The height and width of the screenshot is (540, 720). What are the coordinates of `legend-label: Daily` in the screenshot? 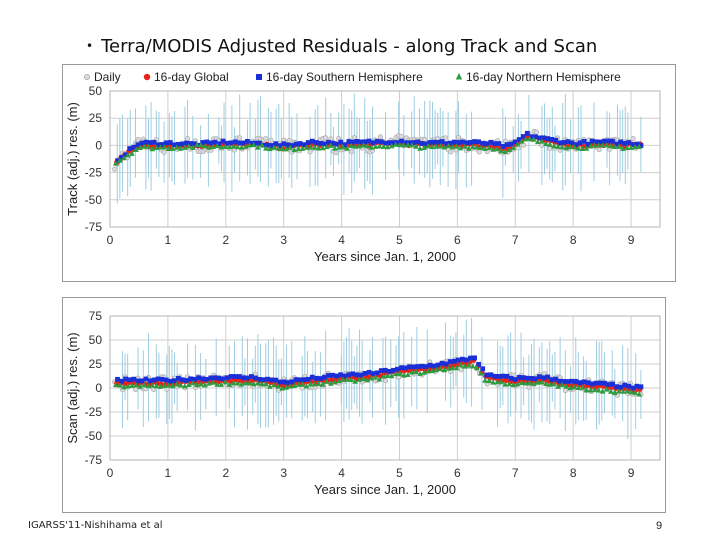 It's located at (107, 77).